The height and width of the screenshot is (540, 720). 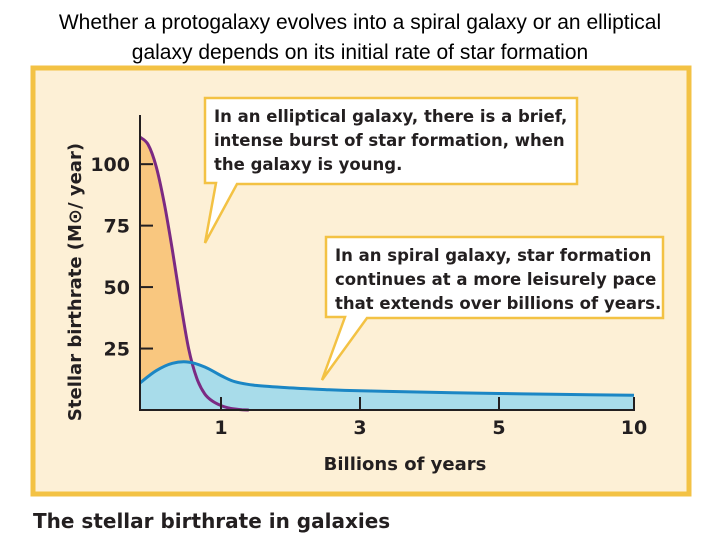 What do you see at coordinates (493, 255) in the screenshot?
I see `callout-text-line: In an spiral galaxy, star formation` at bounding box center [493, 255].